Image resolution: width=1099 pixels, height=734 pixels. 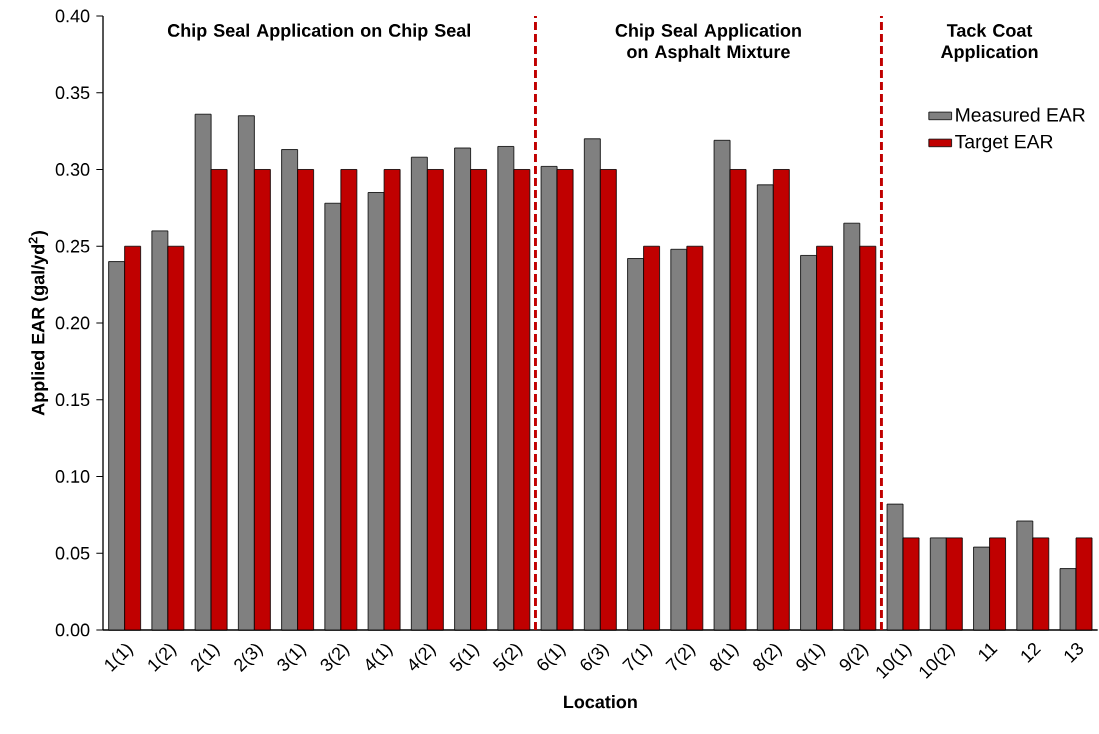 What do you see at coordinates (318, 32) in the screenshot?
I see `annotation: Chip Seal Application on Chip Seal` at bounding box center [318, 32].